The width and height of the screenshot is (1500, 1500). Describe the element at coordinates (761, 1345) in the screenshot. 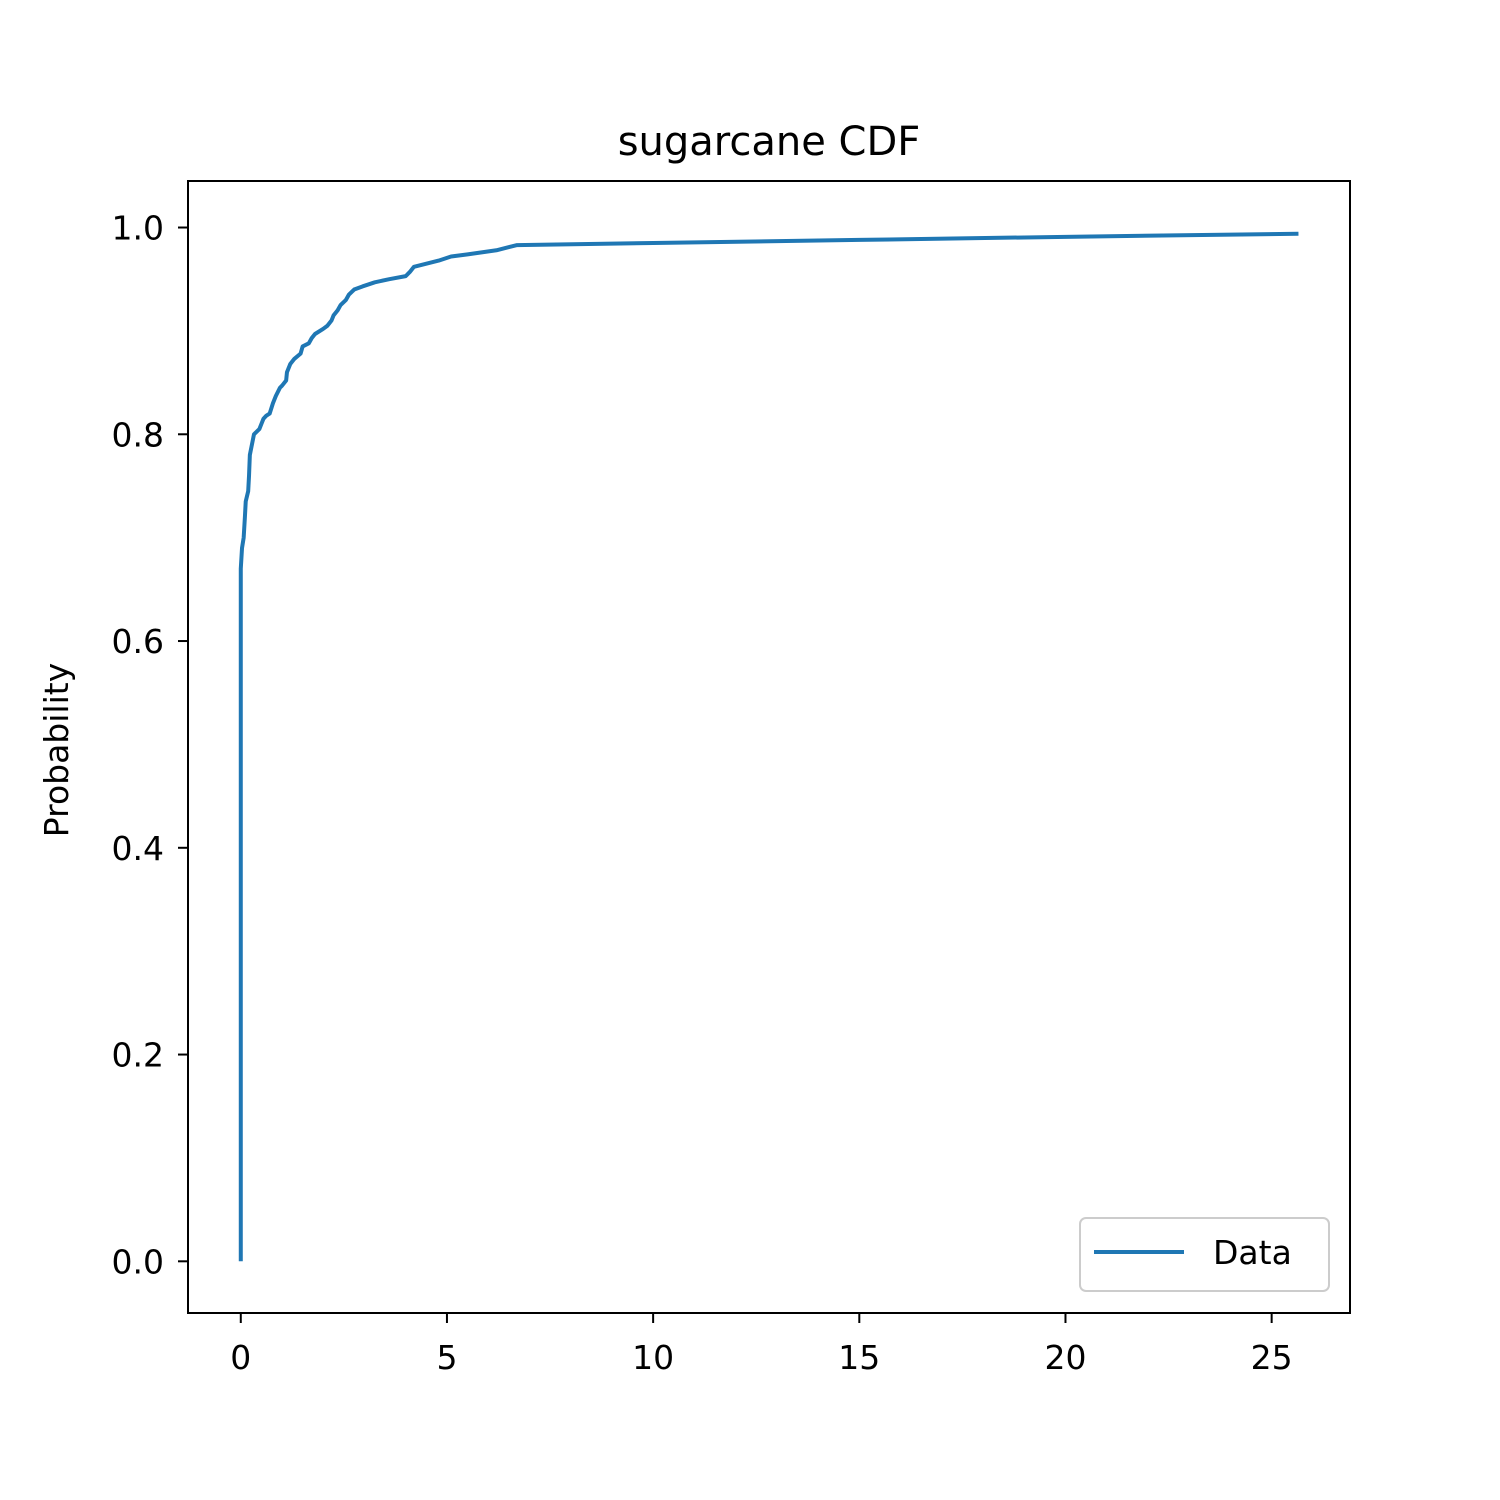

I see `x-axis: 0 5 10 15 20 25` at that location.